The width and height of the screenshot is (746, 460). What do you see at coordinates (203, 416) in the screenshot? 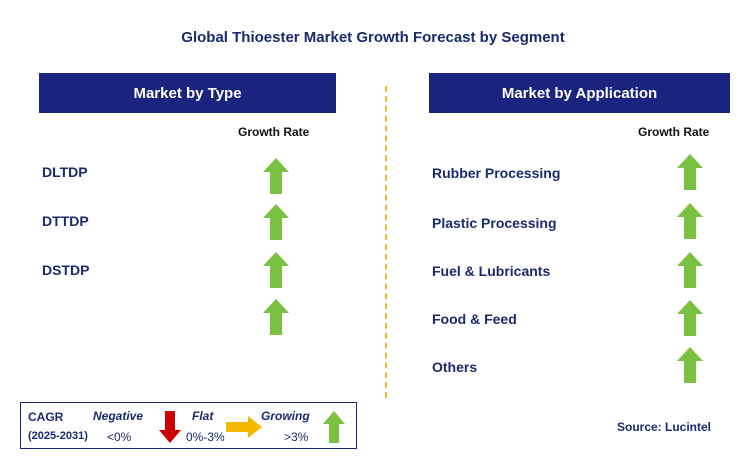
I see `legend-flat-label: Flat` at bounding box center [203, 416].